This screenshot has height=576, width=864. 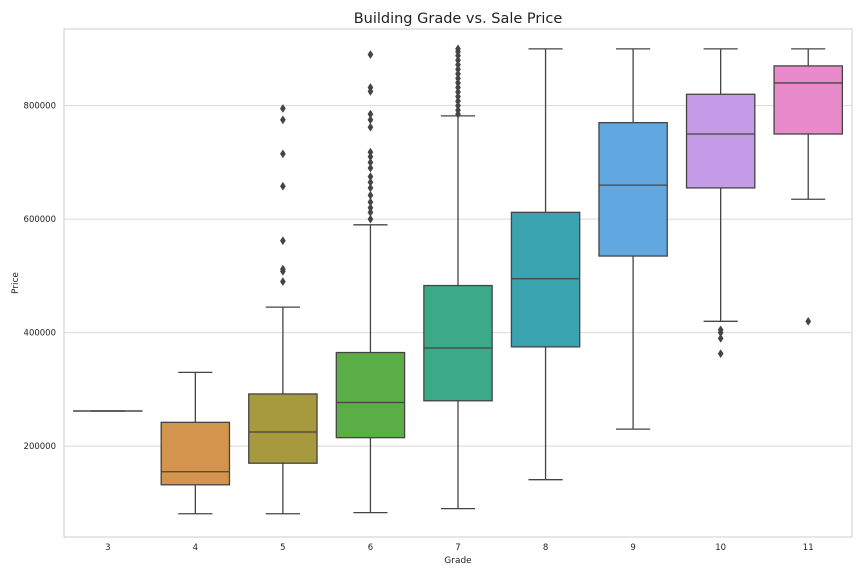 I want to click on x-tick-label: 3, so click(x=107, y=548).